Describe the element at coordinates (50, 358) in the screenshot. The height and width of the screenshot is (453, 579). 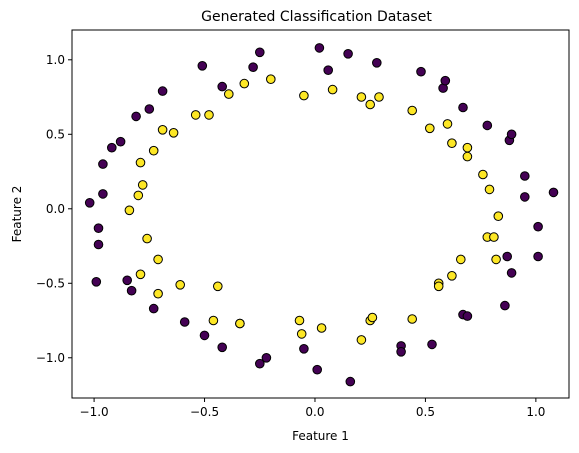
I see `y-tick-label: −1.0` at that location.